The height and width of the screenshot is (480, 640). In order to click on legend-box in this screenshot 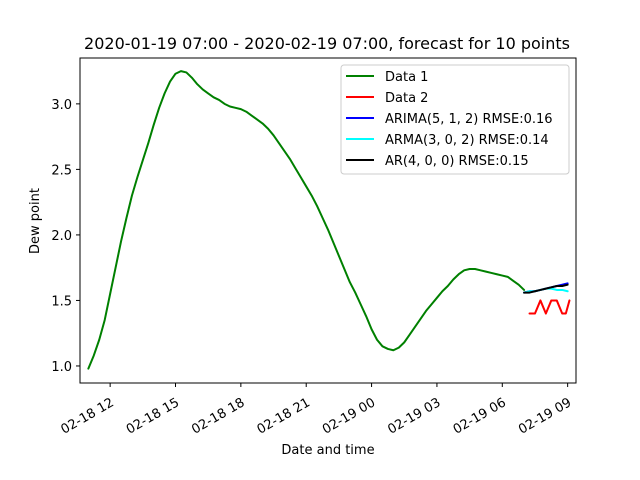, I will do `click(455, 119)`.